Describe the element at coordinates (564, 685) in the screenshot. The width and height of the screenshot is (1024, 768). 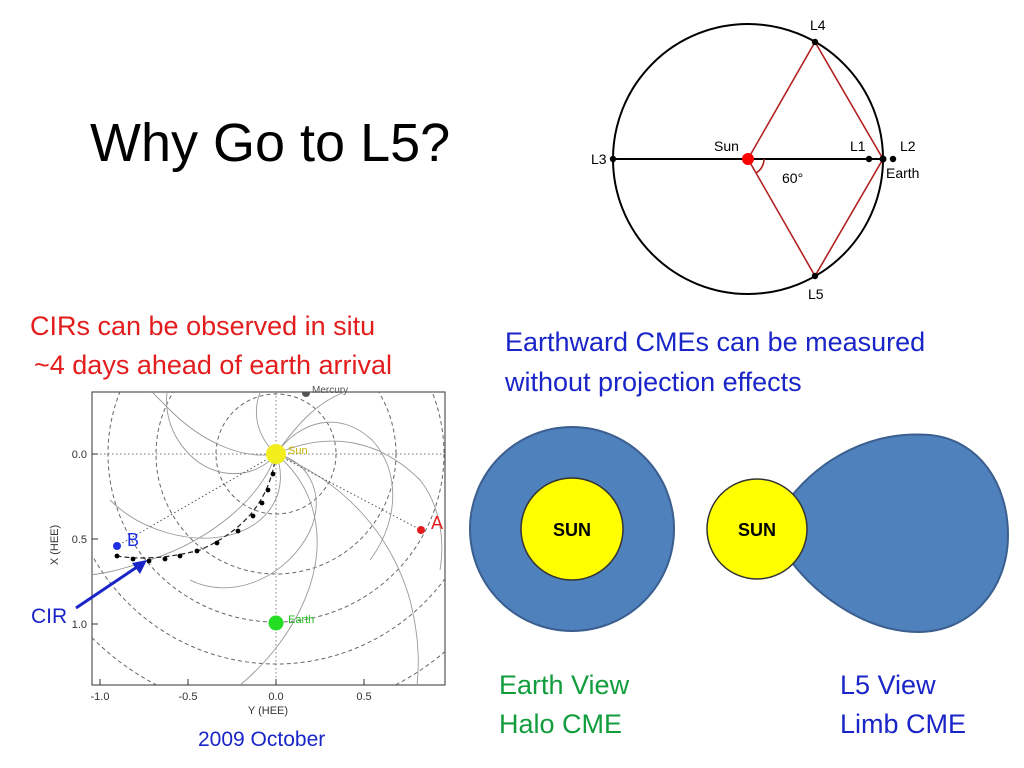
I see `earth-view-line1: Earth View` at that location.